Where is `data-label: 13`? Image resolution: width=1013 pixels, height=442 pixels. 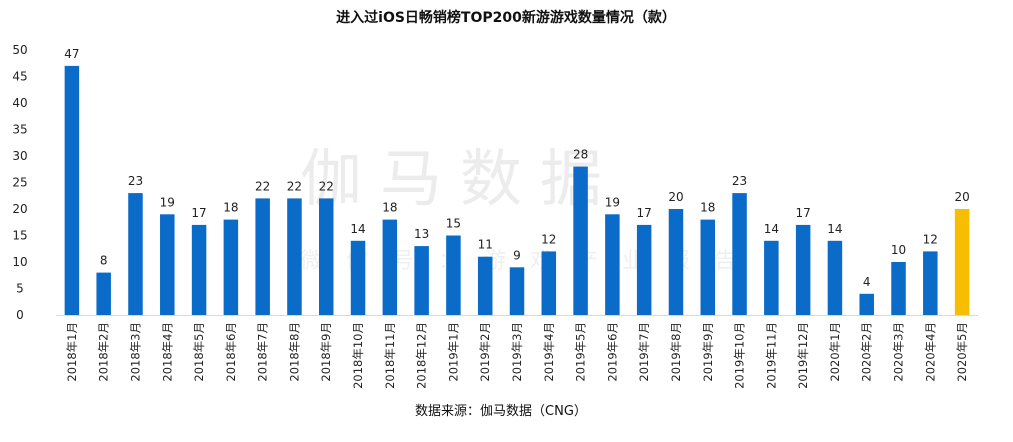 data-label: 13 is located at coordinates (421, 234).